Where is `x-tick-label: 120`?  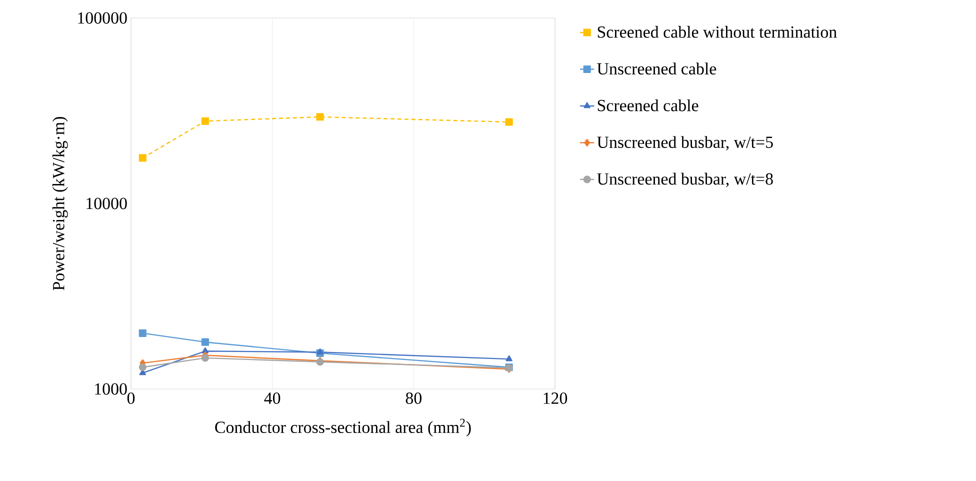 x-tick-label: 120 is located at coordinates (556, 398).